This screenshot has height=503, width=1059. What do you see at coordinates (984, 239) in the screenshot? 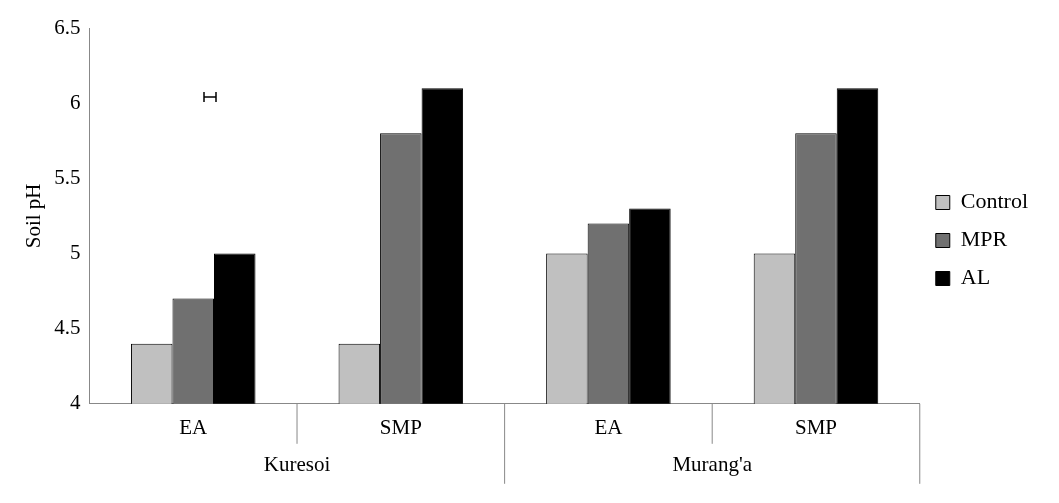
I see `legend-label: MPR` at bounding box center [984, 239].